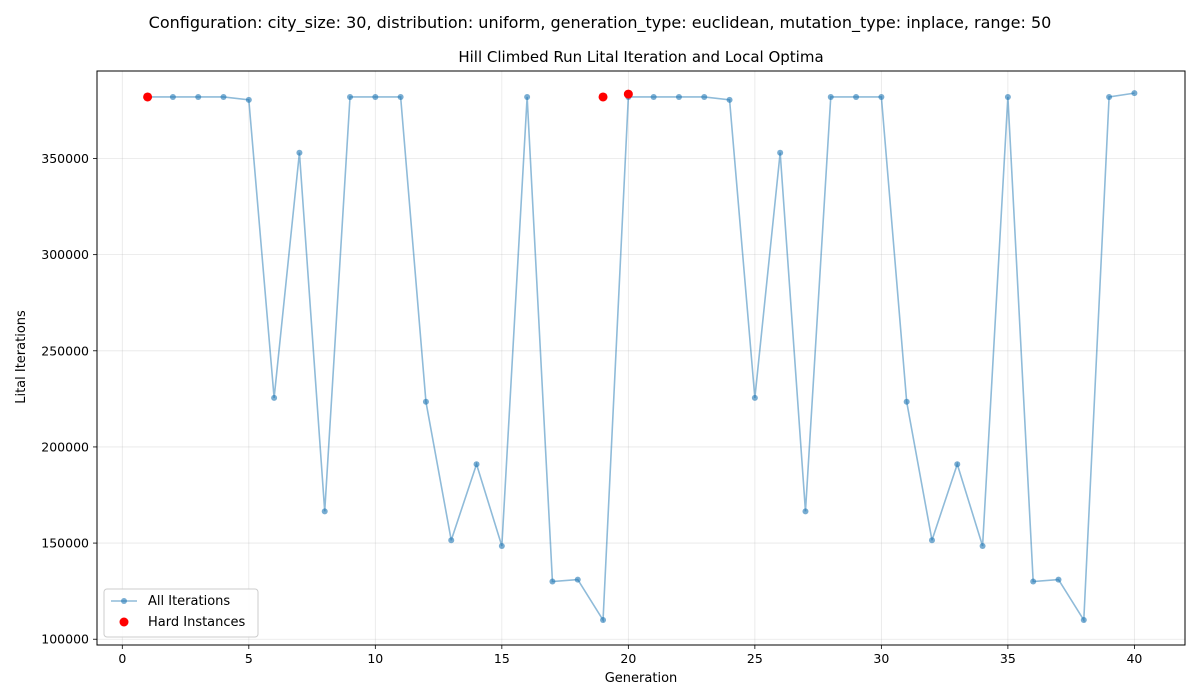 This screenshot has height=700, width=1200. Describe the element at coordinates (21, 357) in the screenshot. I see `y-axis-label: Lital Iterations` at that location.